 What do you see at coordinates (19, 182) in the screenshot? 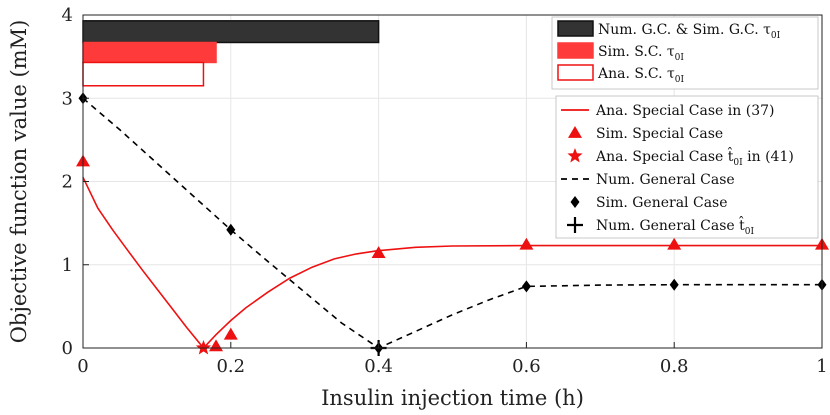
I see `y-axis-label: Objective function value (mM)` at bounding box center [19, 182].